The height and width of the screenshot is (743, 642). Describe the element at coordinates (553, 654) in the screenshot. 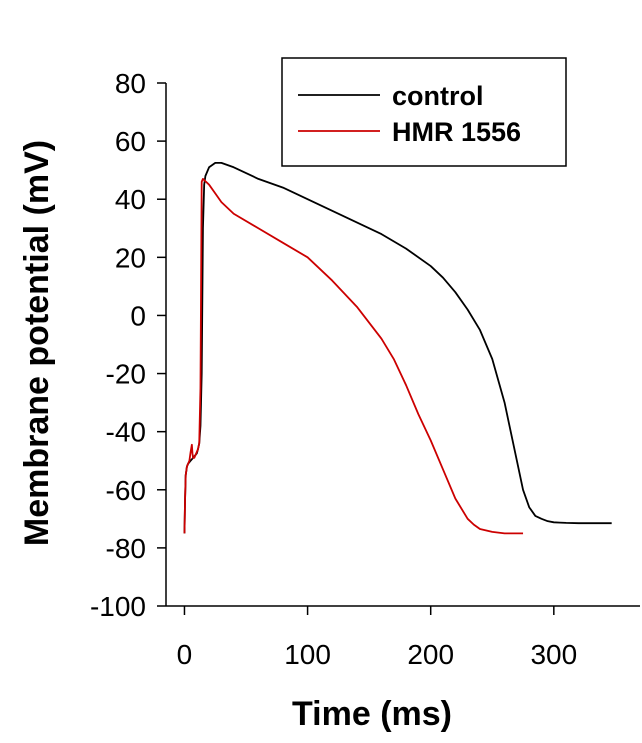

I see `x-tick-label: 300` at that location.